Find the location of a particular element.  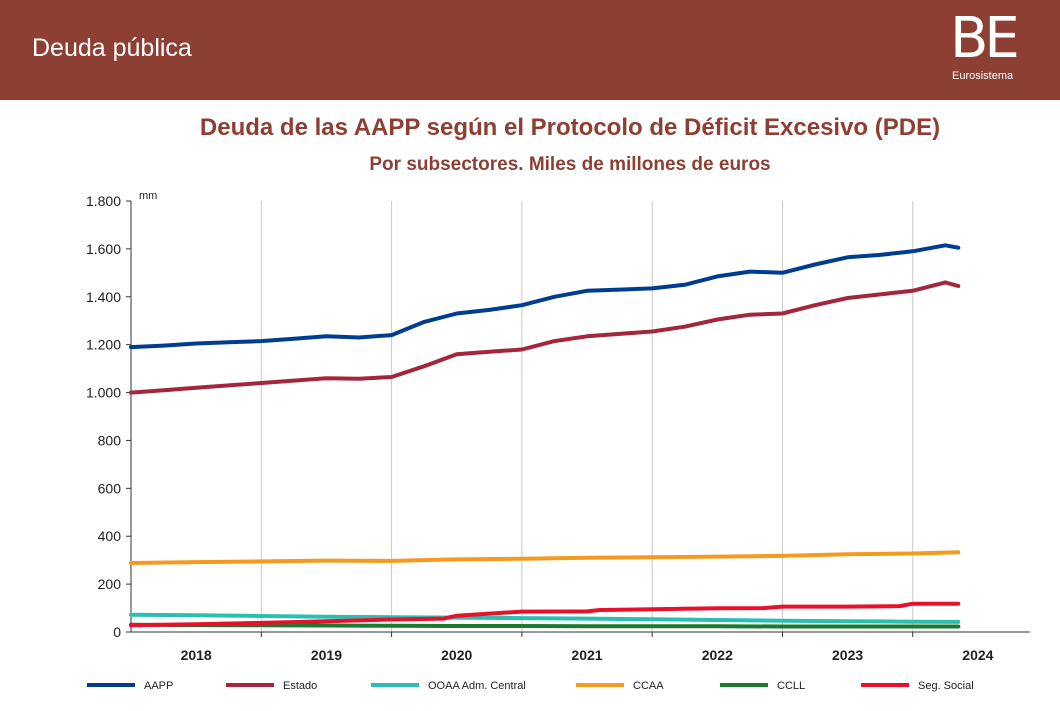

legend-item: AAPP is located at coordinates (130, 686).